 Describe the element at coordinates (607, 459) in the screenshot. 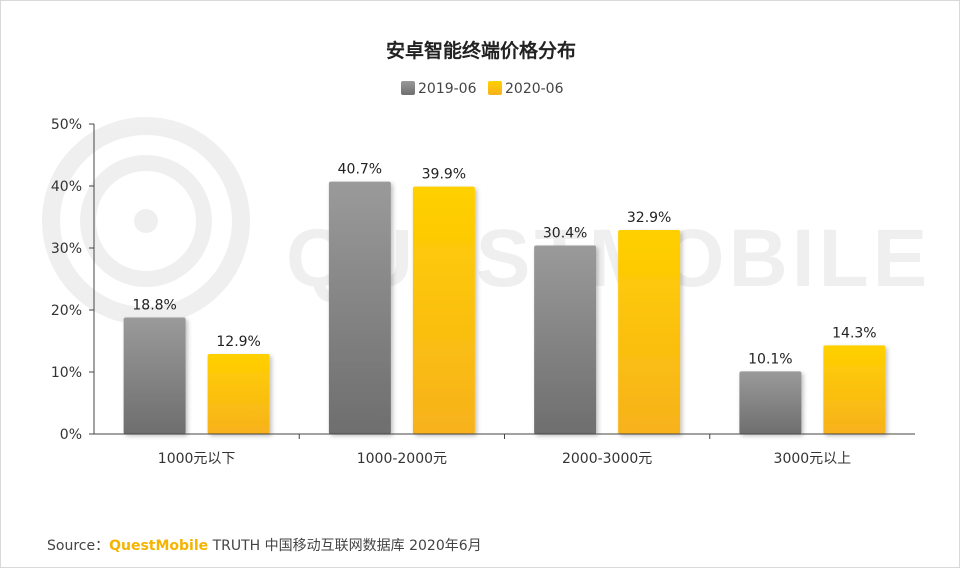

I see `x-tick-label: 2000-3000元` at that location.